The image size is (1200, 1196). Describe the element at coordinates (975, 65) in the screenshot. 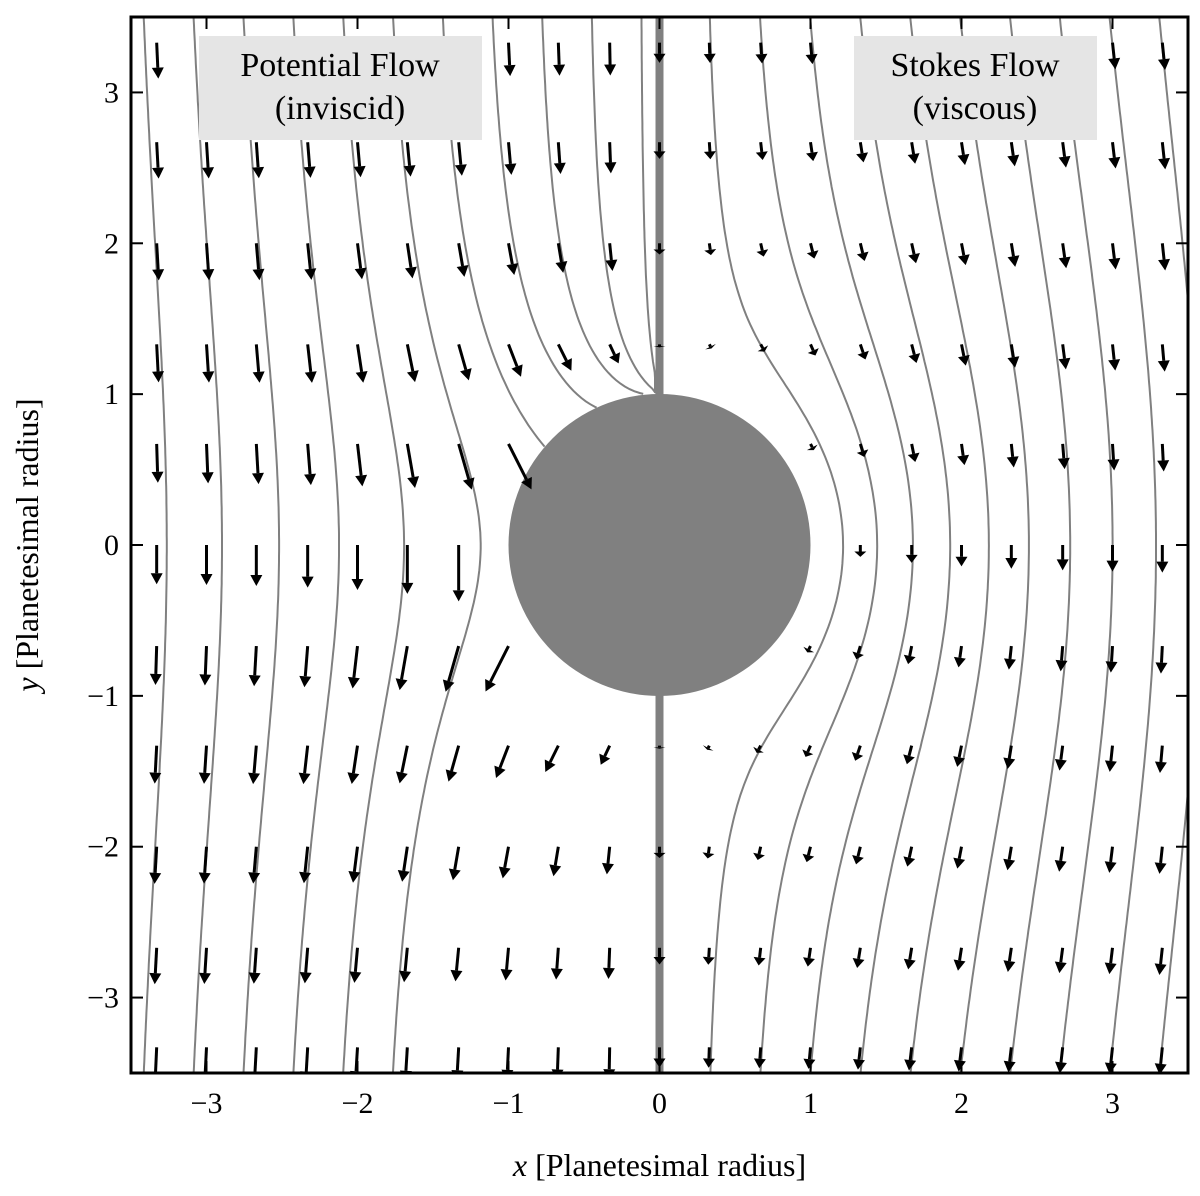

I see `panel-right-title: Stokes Flow` at that location.